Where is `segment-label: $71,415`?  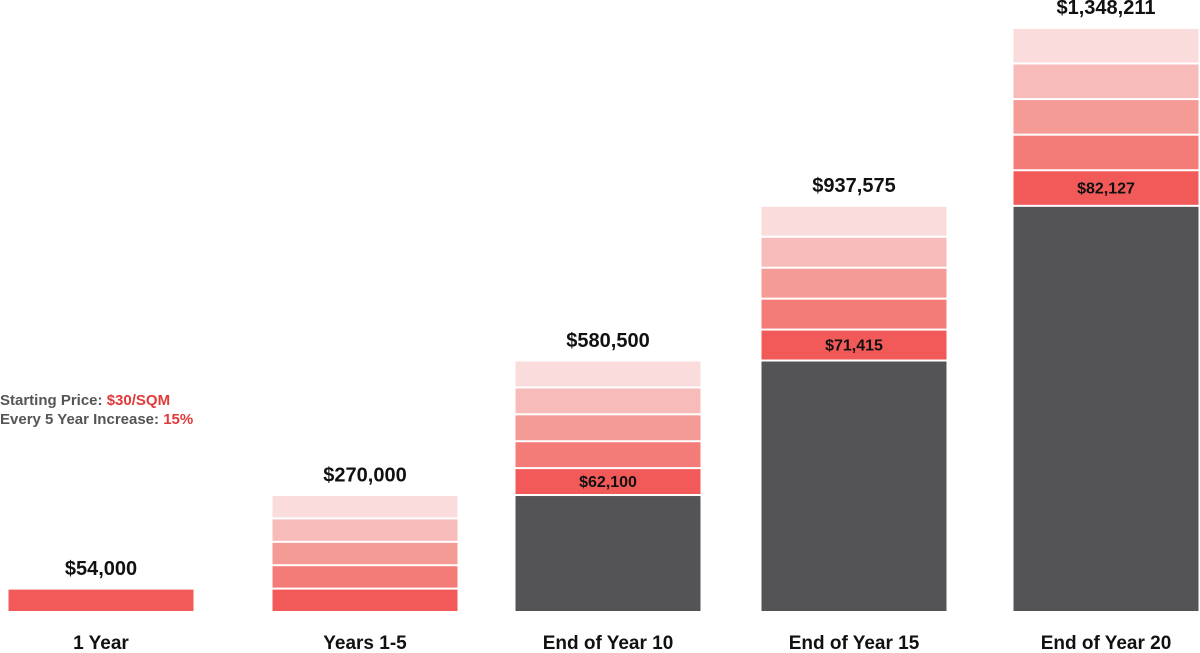 segment-label: $71,415 is located at coordinates (854, 345).